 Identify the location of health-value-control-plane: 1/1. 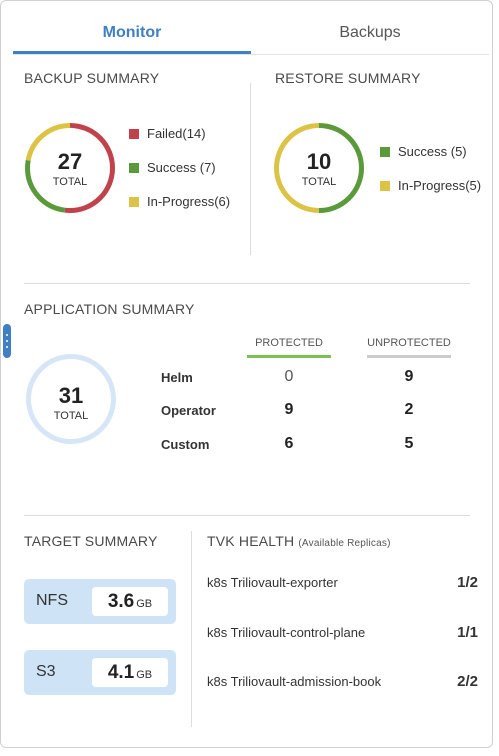
(467, 632).